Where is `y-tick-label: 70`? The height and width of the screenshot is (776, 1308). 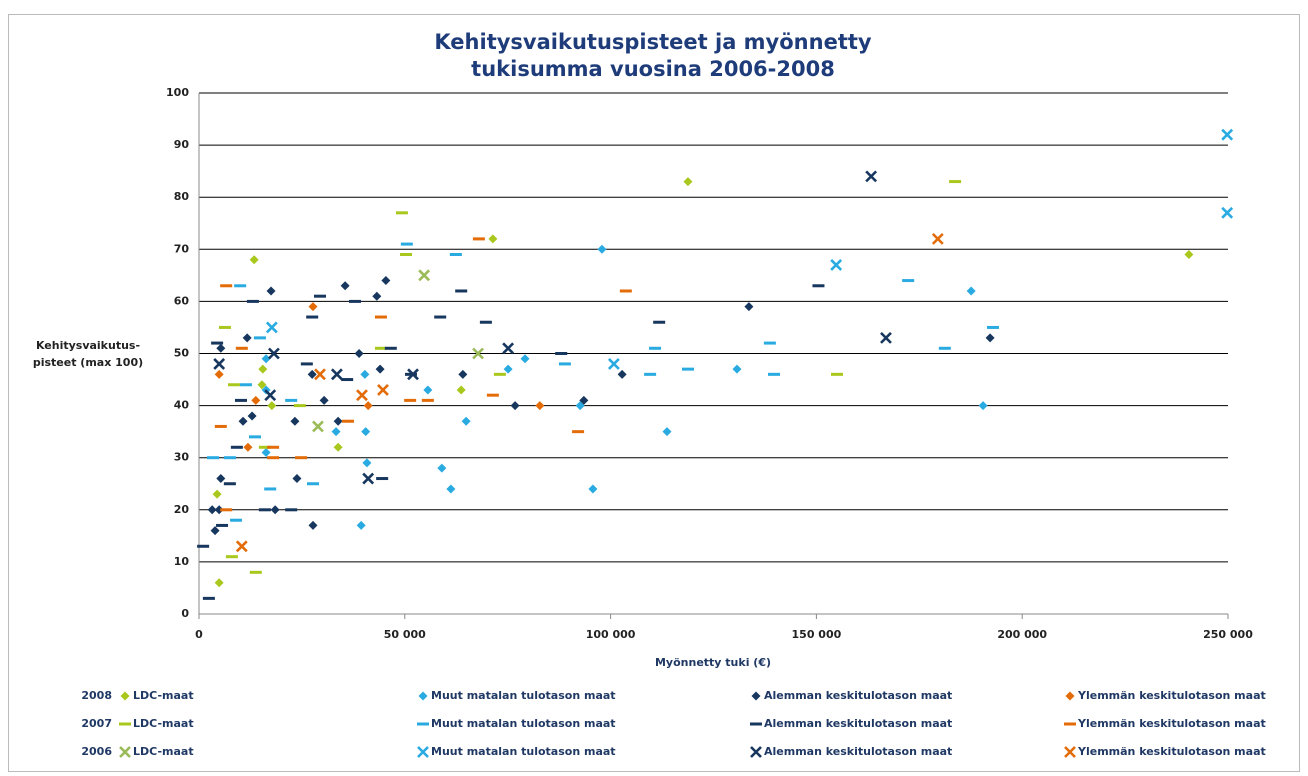
y-tick-label: 70 is located at coordinates (182, 248).